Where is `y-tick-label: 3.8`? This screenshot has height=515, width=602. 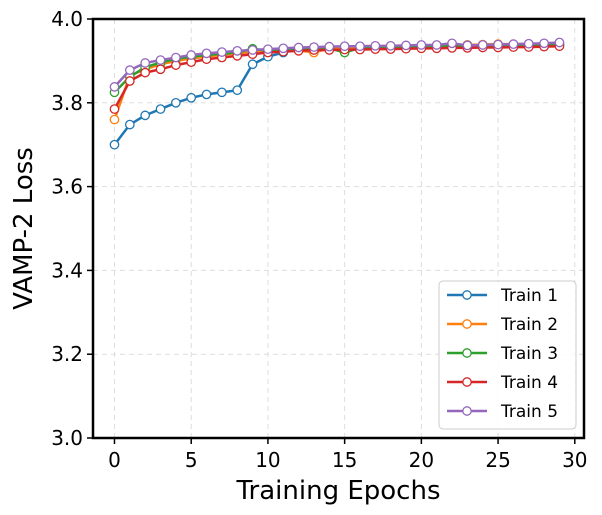 y-tick-label: 3.8 is located at coordinates (67, 103).